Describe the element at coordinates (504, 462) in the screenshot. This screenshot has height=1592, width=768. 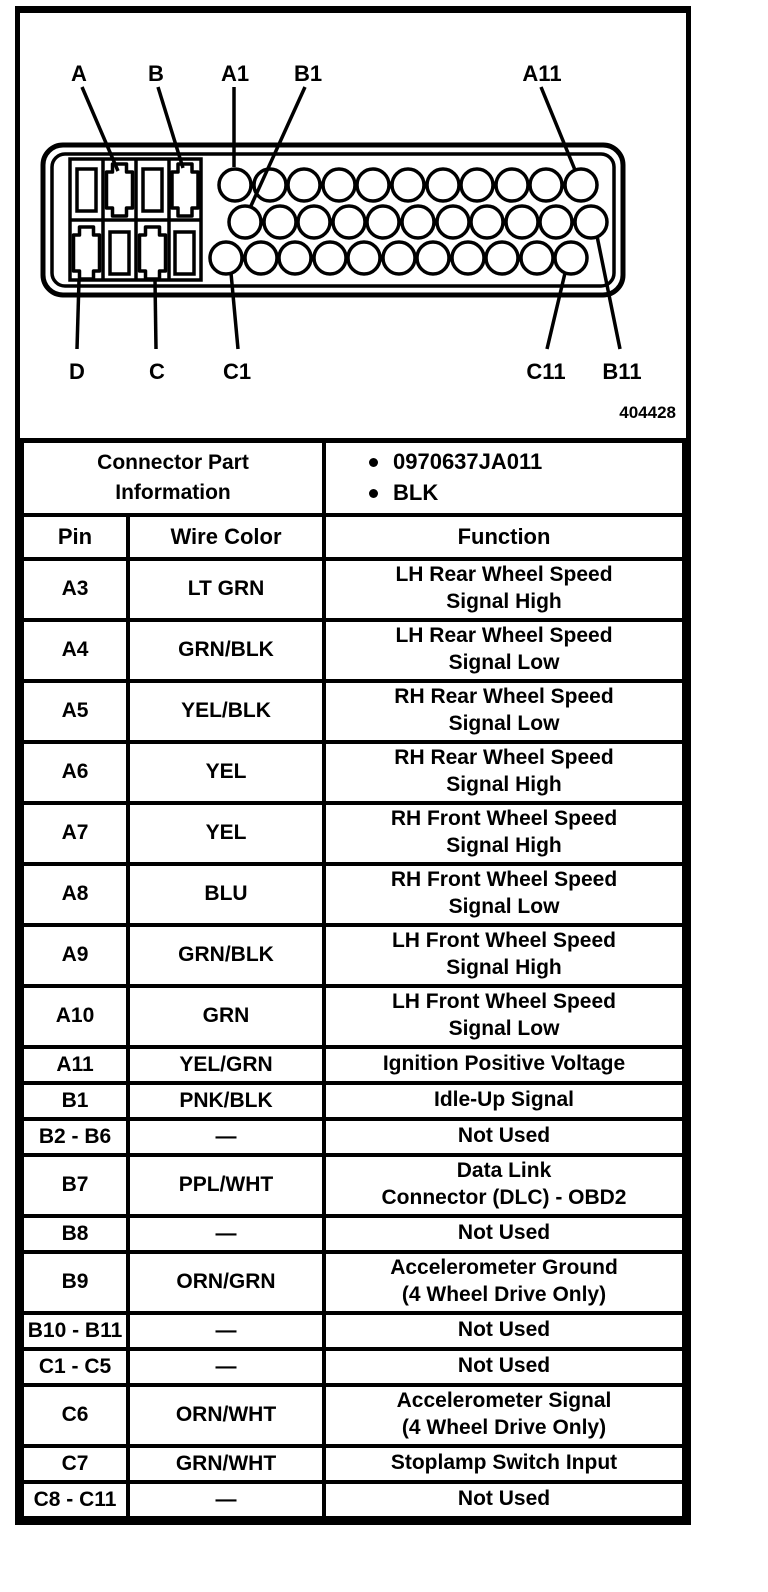
I see `list-item: 0970637JA011` at that location.